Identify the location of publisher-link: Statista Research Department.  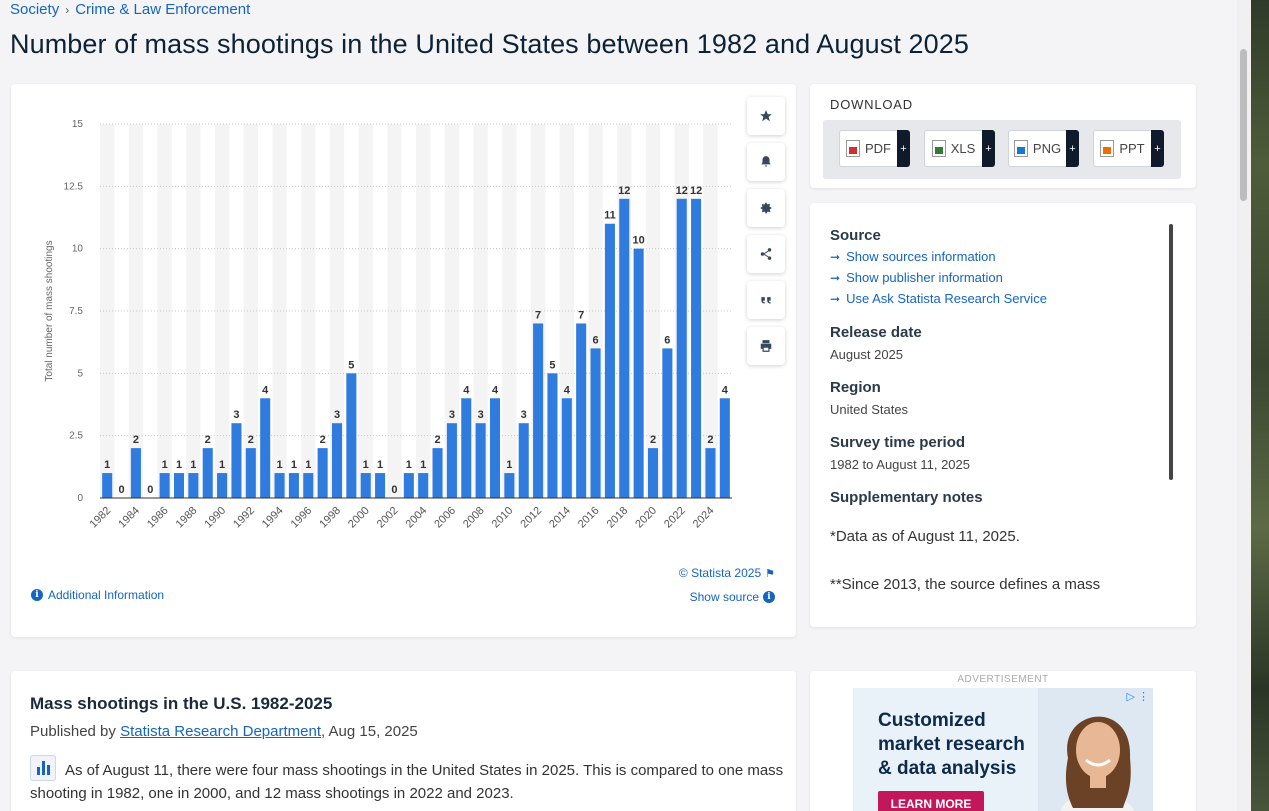
(221, 731).